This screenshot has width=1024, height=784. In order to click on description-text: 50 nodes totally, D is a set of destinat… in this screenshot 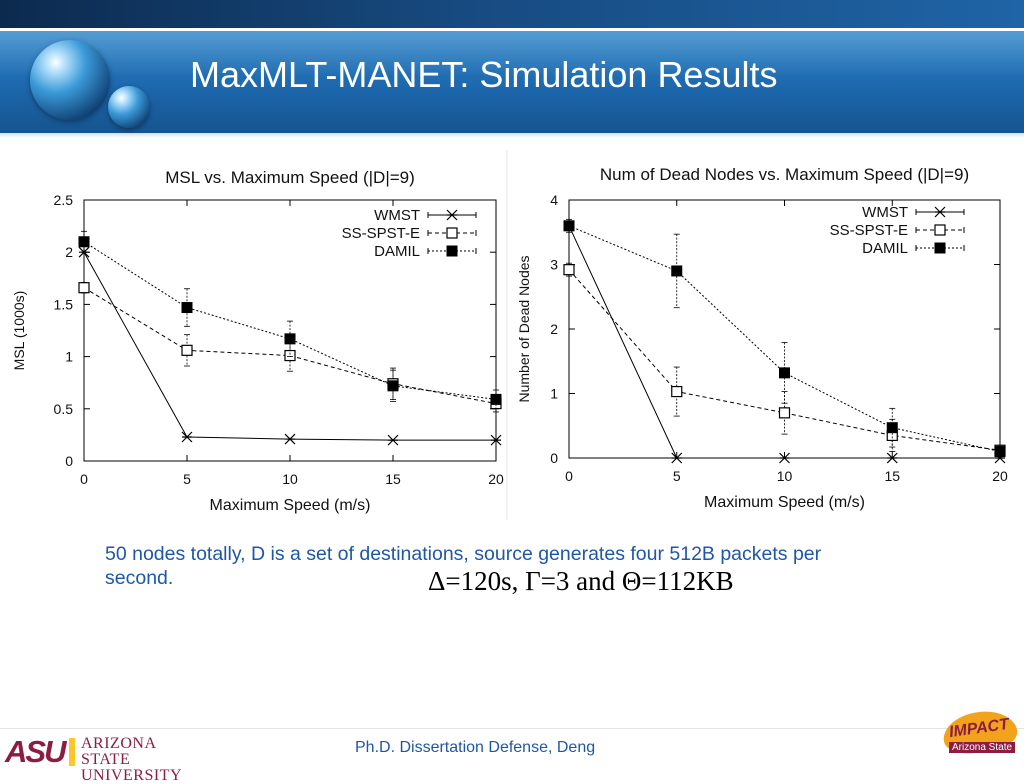, I will do `click(463, 566)`.